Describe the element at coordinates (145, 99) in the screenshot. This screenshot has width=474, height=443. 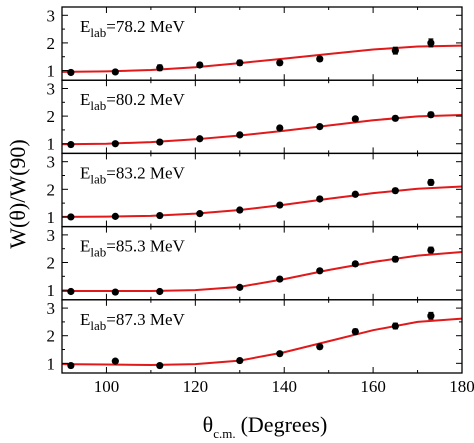
I see `panel-label-value: =80.2 MeV` at that location.